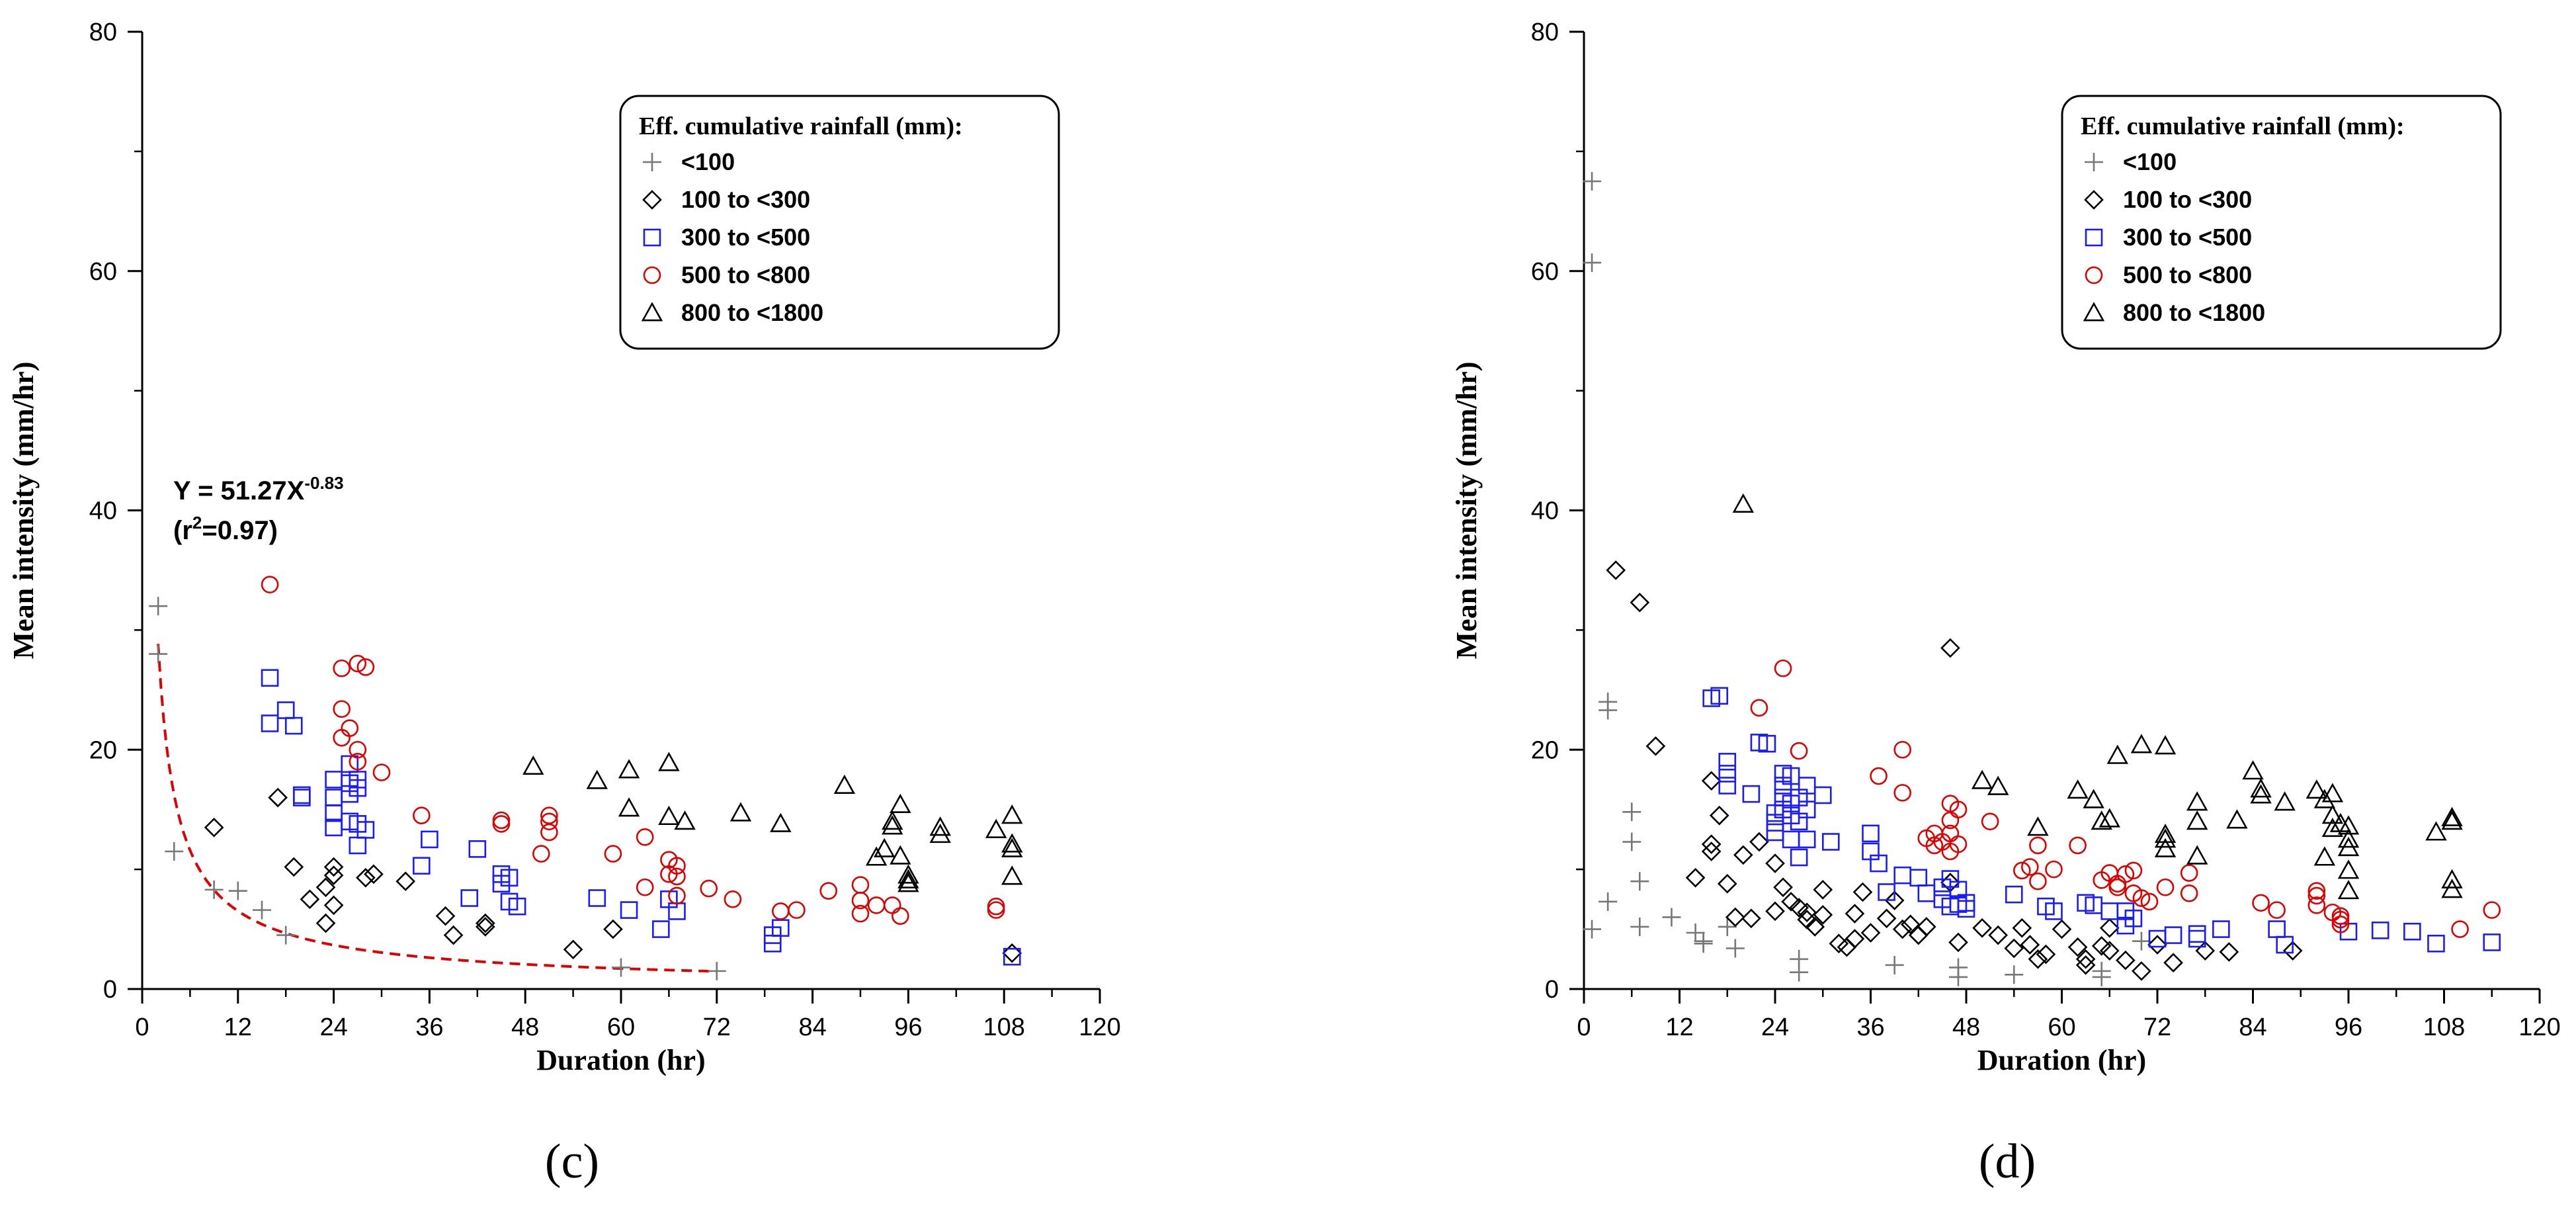 This screenshot has width=2576, height=1206. Describe the element at coordinates (1545, 32) in the screenshot. I see `y-tick-label: 80` at that location.